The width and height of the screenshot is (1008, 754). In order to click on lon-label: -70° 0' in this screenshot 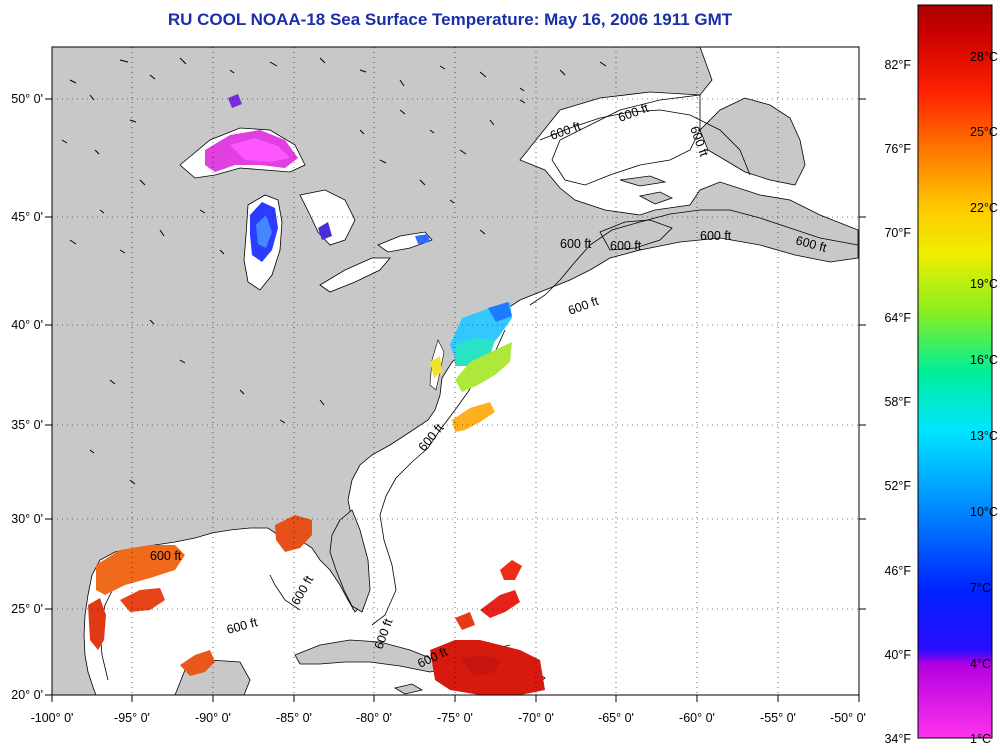, I will do `click(536, 718)`.